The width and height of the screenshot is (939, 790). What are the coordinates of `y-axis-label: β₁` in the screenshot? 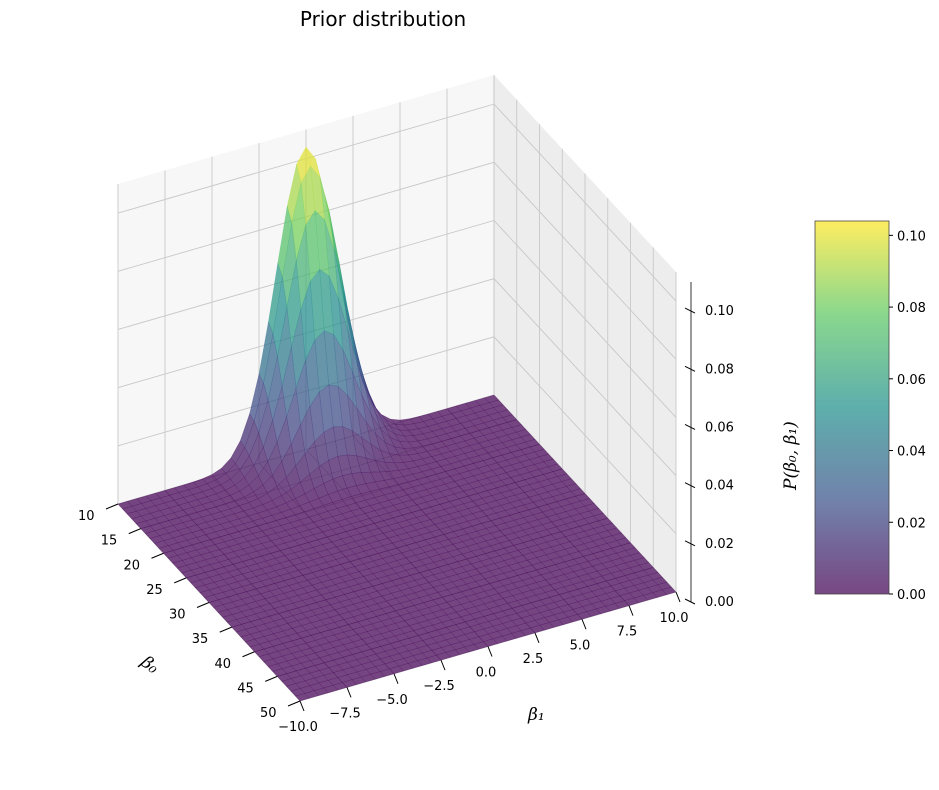 It's located at (536, 715).